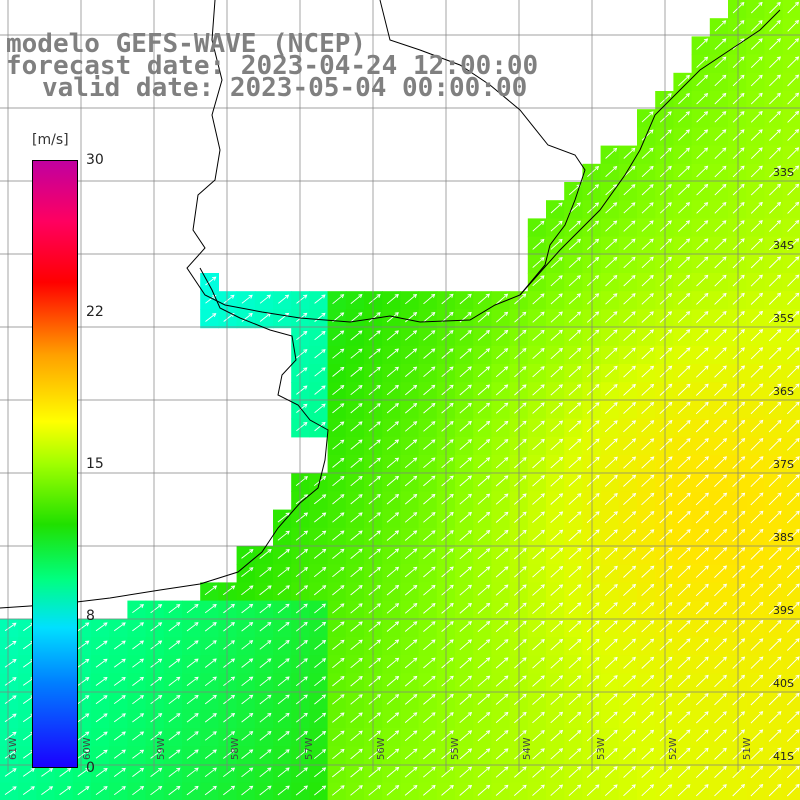  Describe the element at coordinates (783, 610) in the screenshot. I see `lat-label-39s: 39S` at that location.